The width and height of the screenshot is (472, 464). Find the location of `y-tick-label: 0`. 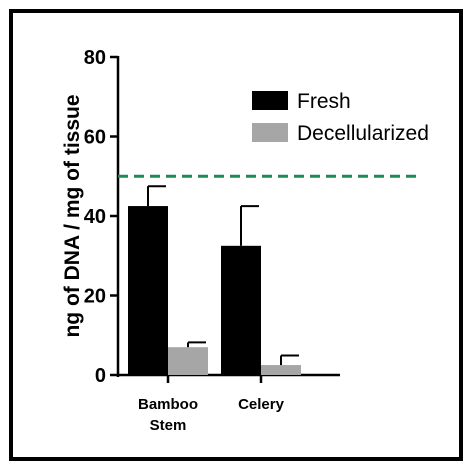

y-tick-label: 0 is located at coordinates (100, 376).